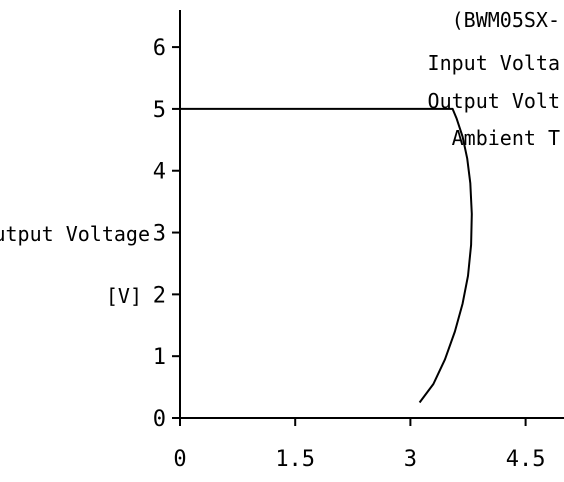 Image resolution: width=564 pixels, height=482 pixels. What do you see at coordinates (159, 172) in the screenshot?
I see `y-tick-label: 4` at bounding box center [159, 172].